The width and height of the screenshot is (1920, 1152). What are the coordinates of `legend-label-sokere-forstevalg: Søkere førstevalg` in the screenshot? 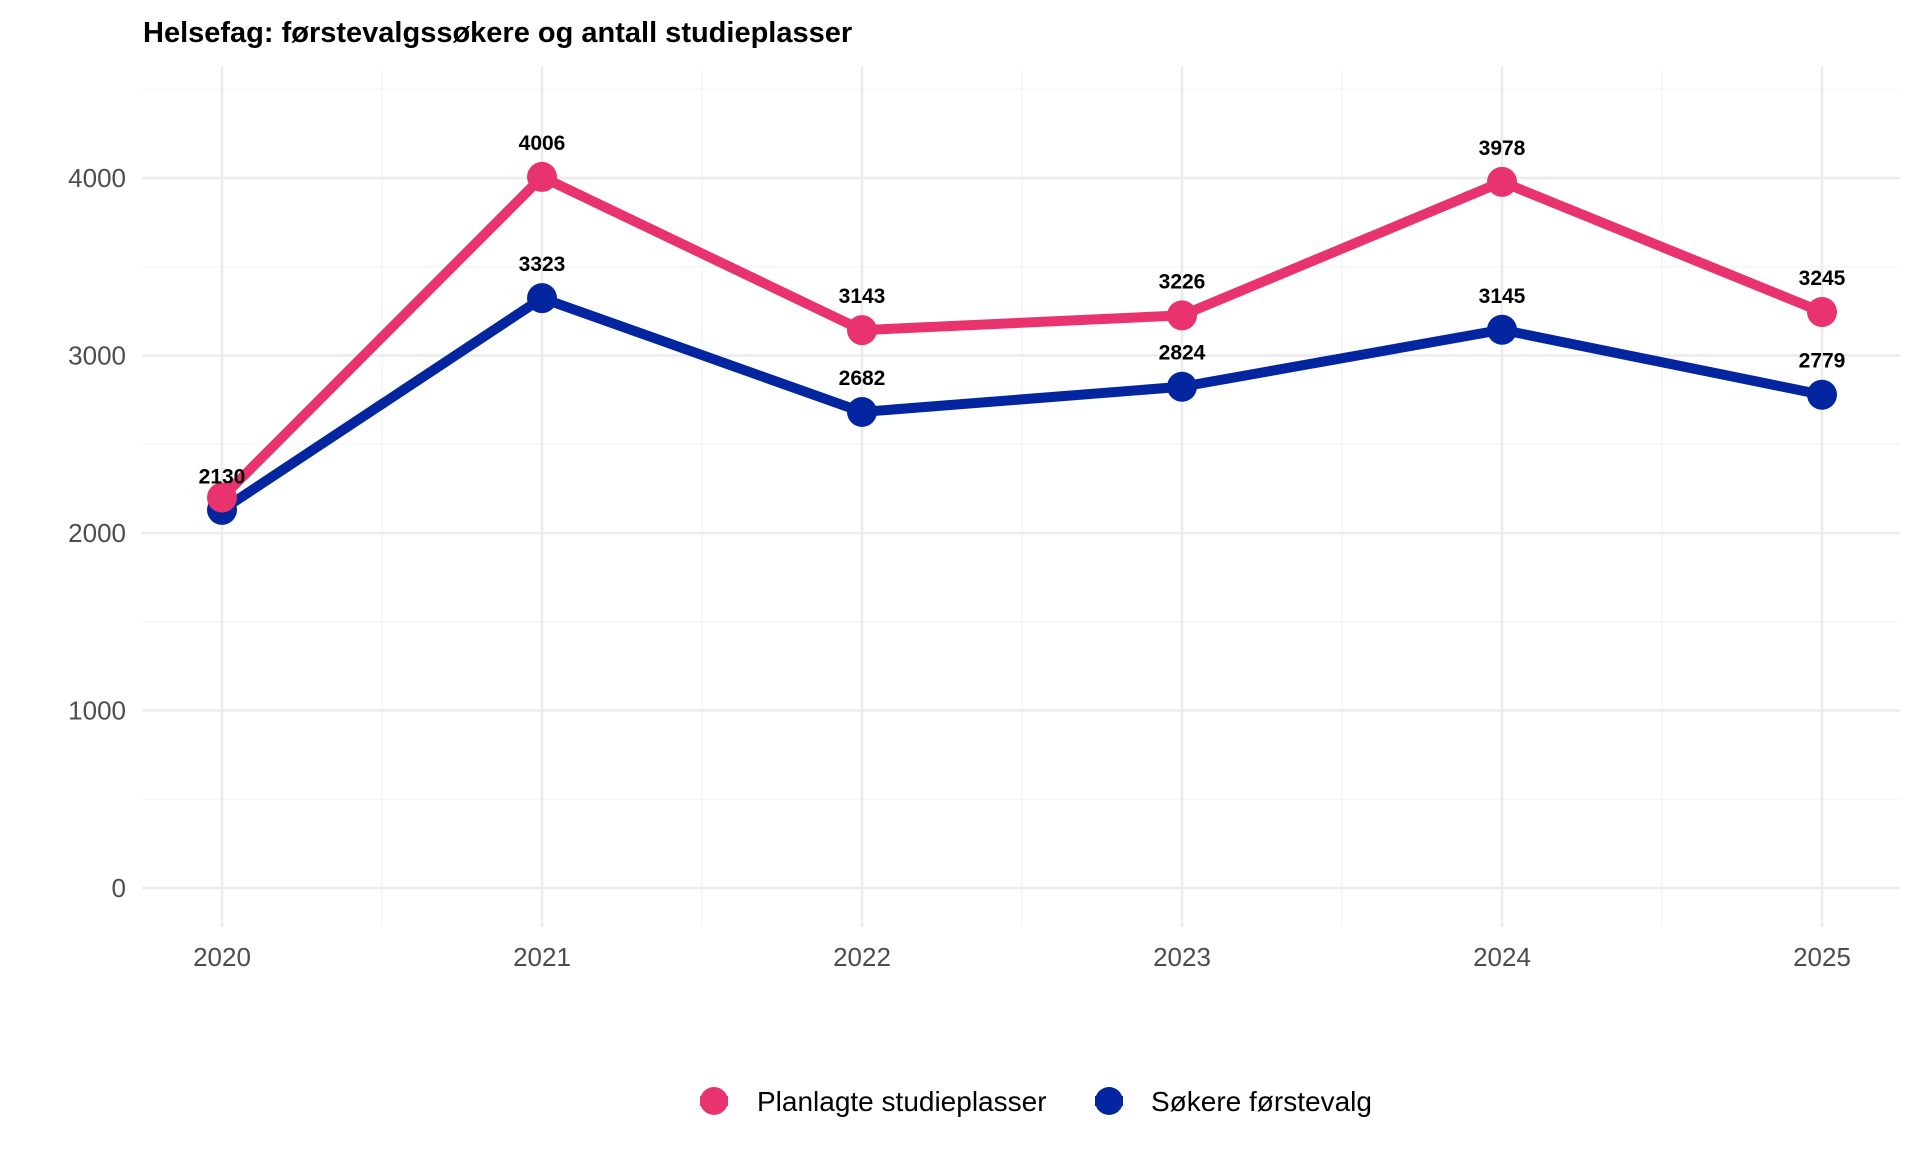 It's located at (1261, 1101).